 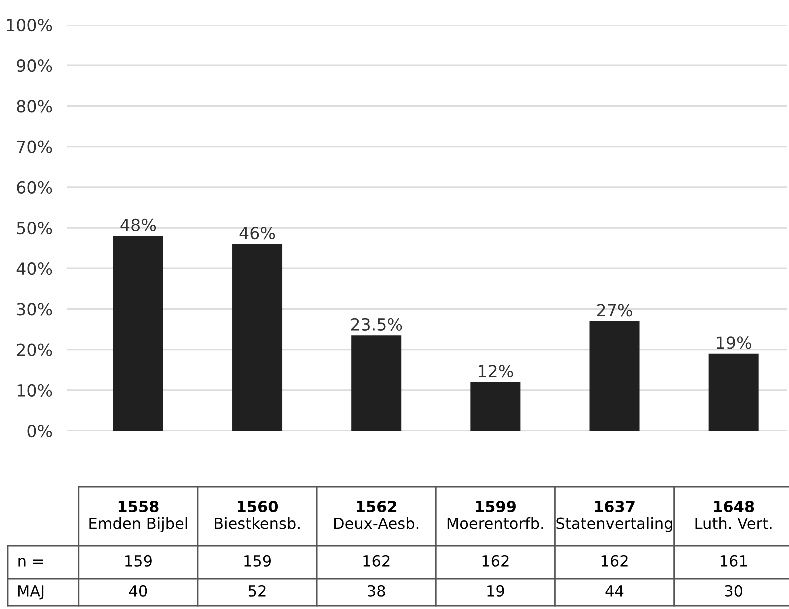 What do you see at coordinates (376, 515) in the screenshot?
I see `x-tick-label: 1562 Deux-Aesb.` at bounding box center [376, 515].